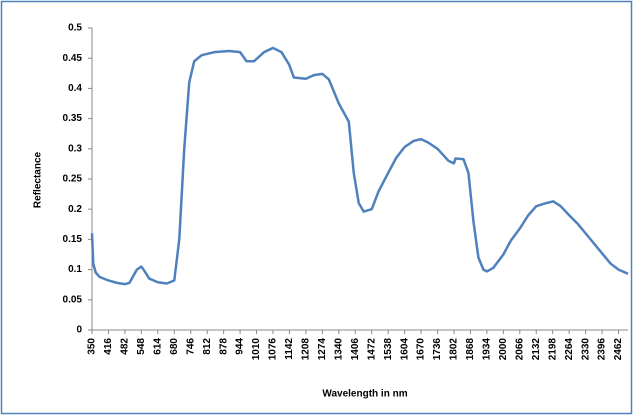  I want to click on x-tick-label: 482, so click(125, 346).